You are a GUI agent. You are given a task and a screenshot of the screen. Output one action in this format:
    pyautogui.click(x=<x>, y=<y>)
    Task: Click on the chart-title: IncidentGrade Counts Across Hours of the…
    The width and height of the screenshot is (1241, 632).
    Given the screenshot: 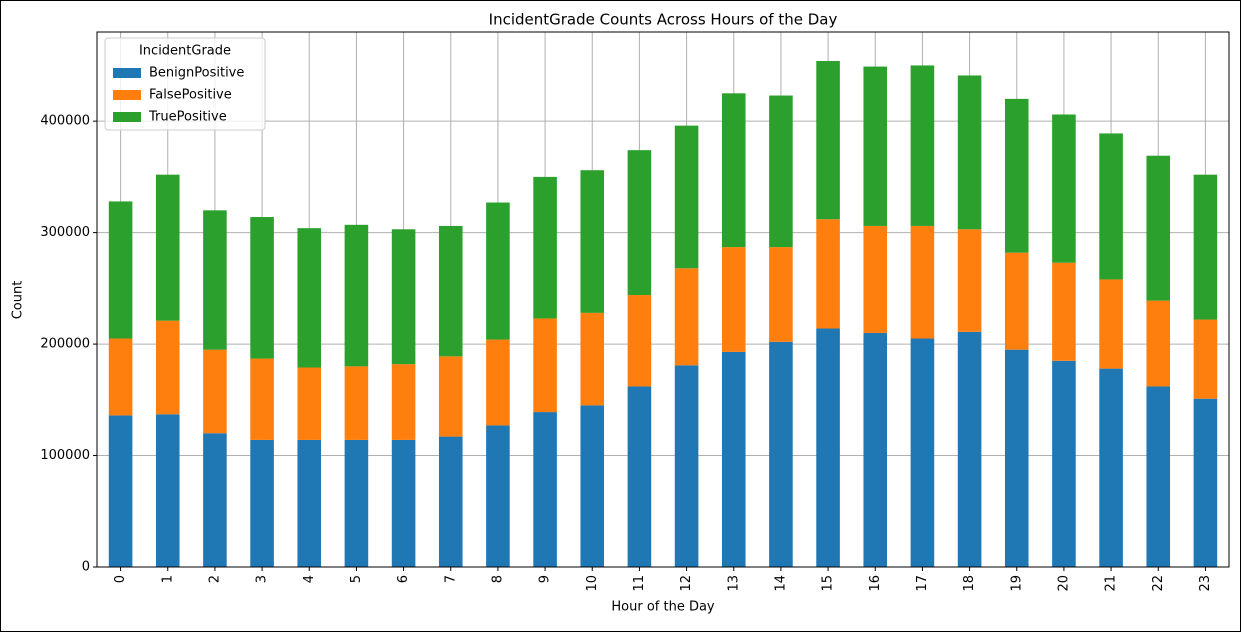 What is the action you would take?
    pyautogui.click(x=663, y=20)
    